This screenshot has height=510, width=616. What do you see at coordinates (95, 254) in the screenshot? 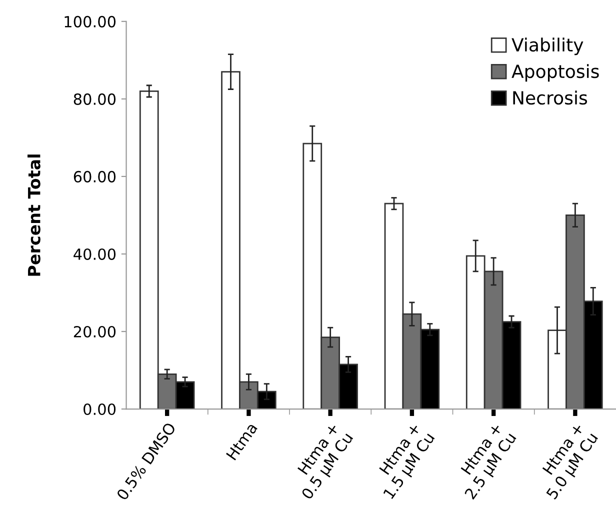
I see `y-tick-label: 40.00` at bounding box center [95, 254].